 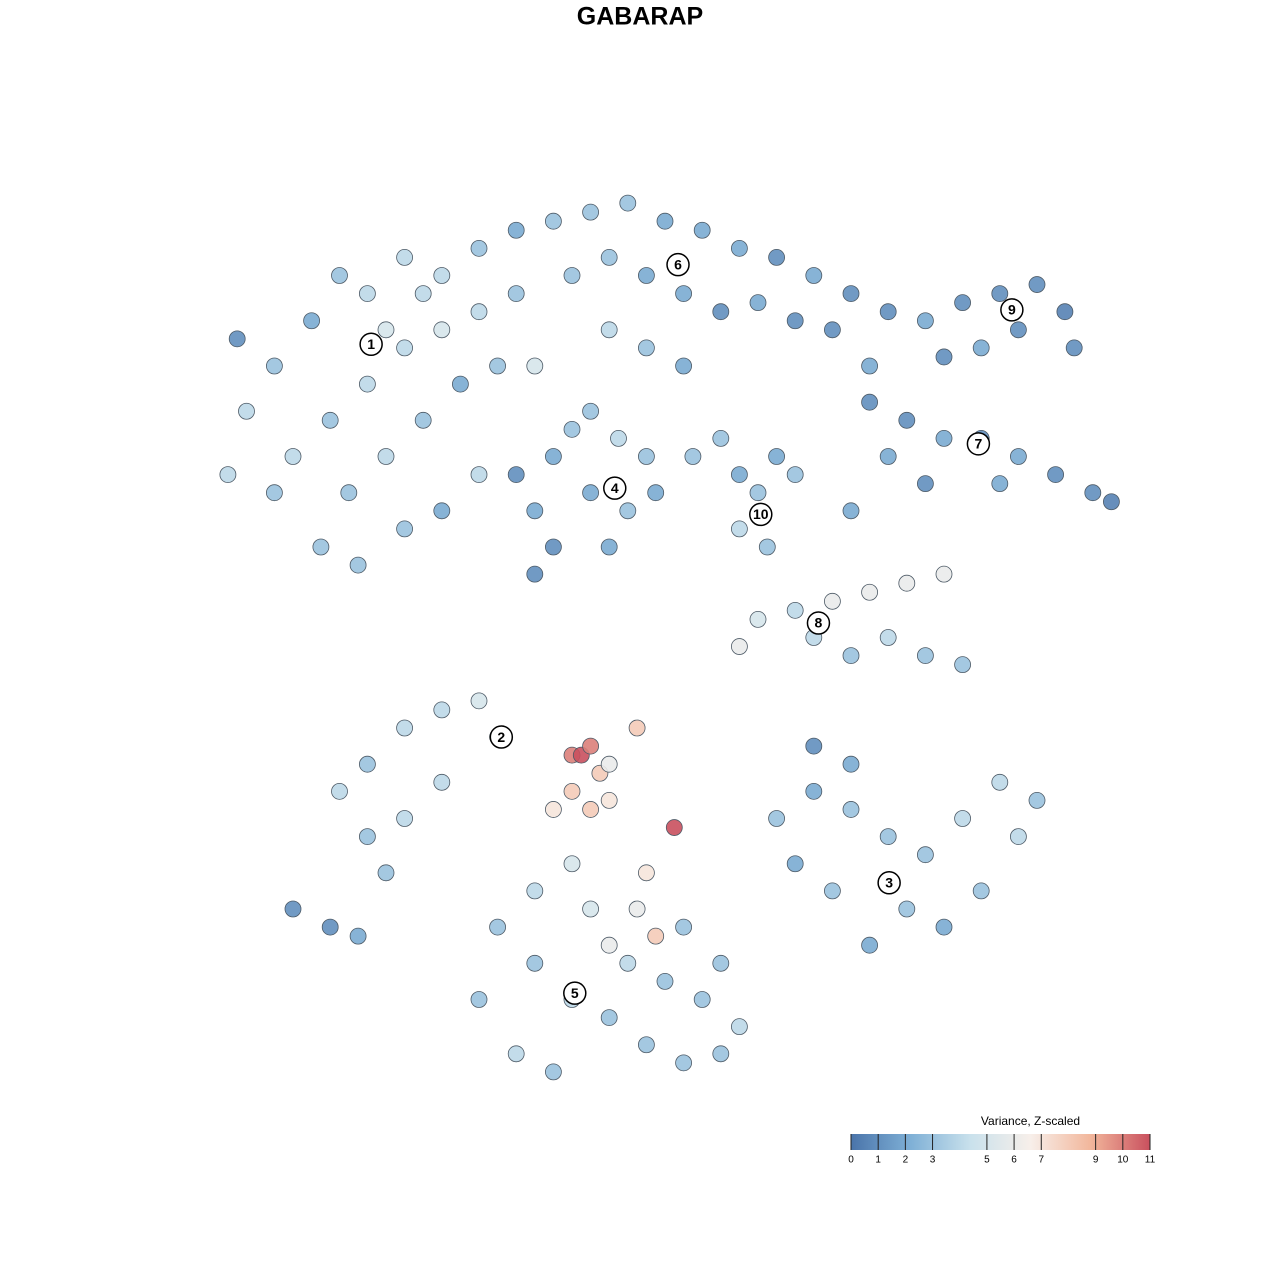 I want to click on cluster-label: 3, so click(x=889, y=882).